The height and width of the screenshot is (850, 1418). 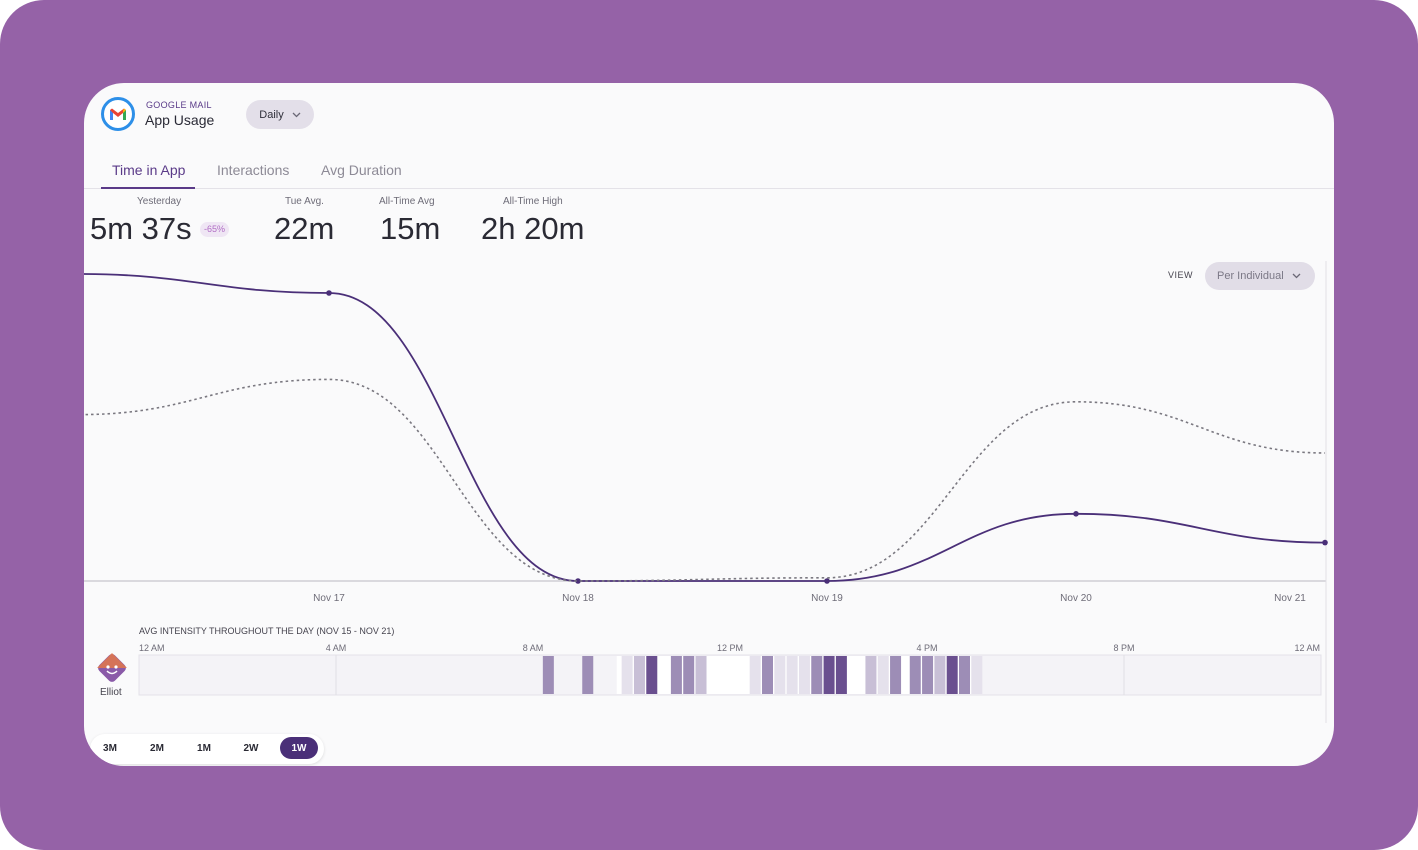 I want to click on active-tab-indicator, so click(x=148, y=188).